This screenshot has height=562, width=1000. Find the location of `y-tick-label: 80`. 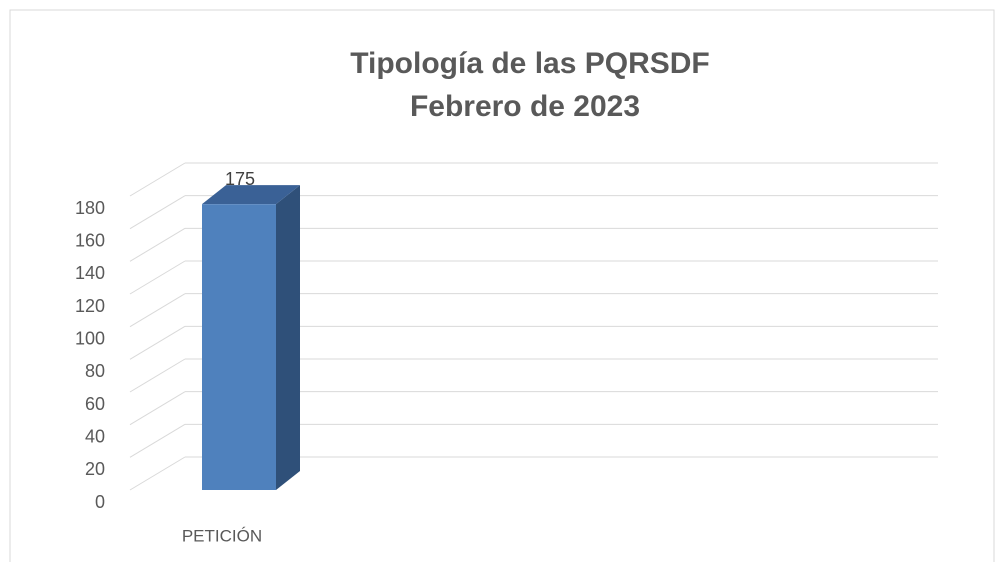

y-tick-label: 80 is located at coordinates (95, 371).